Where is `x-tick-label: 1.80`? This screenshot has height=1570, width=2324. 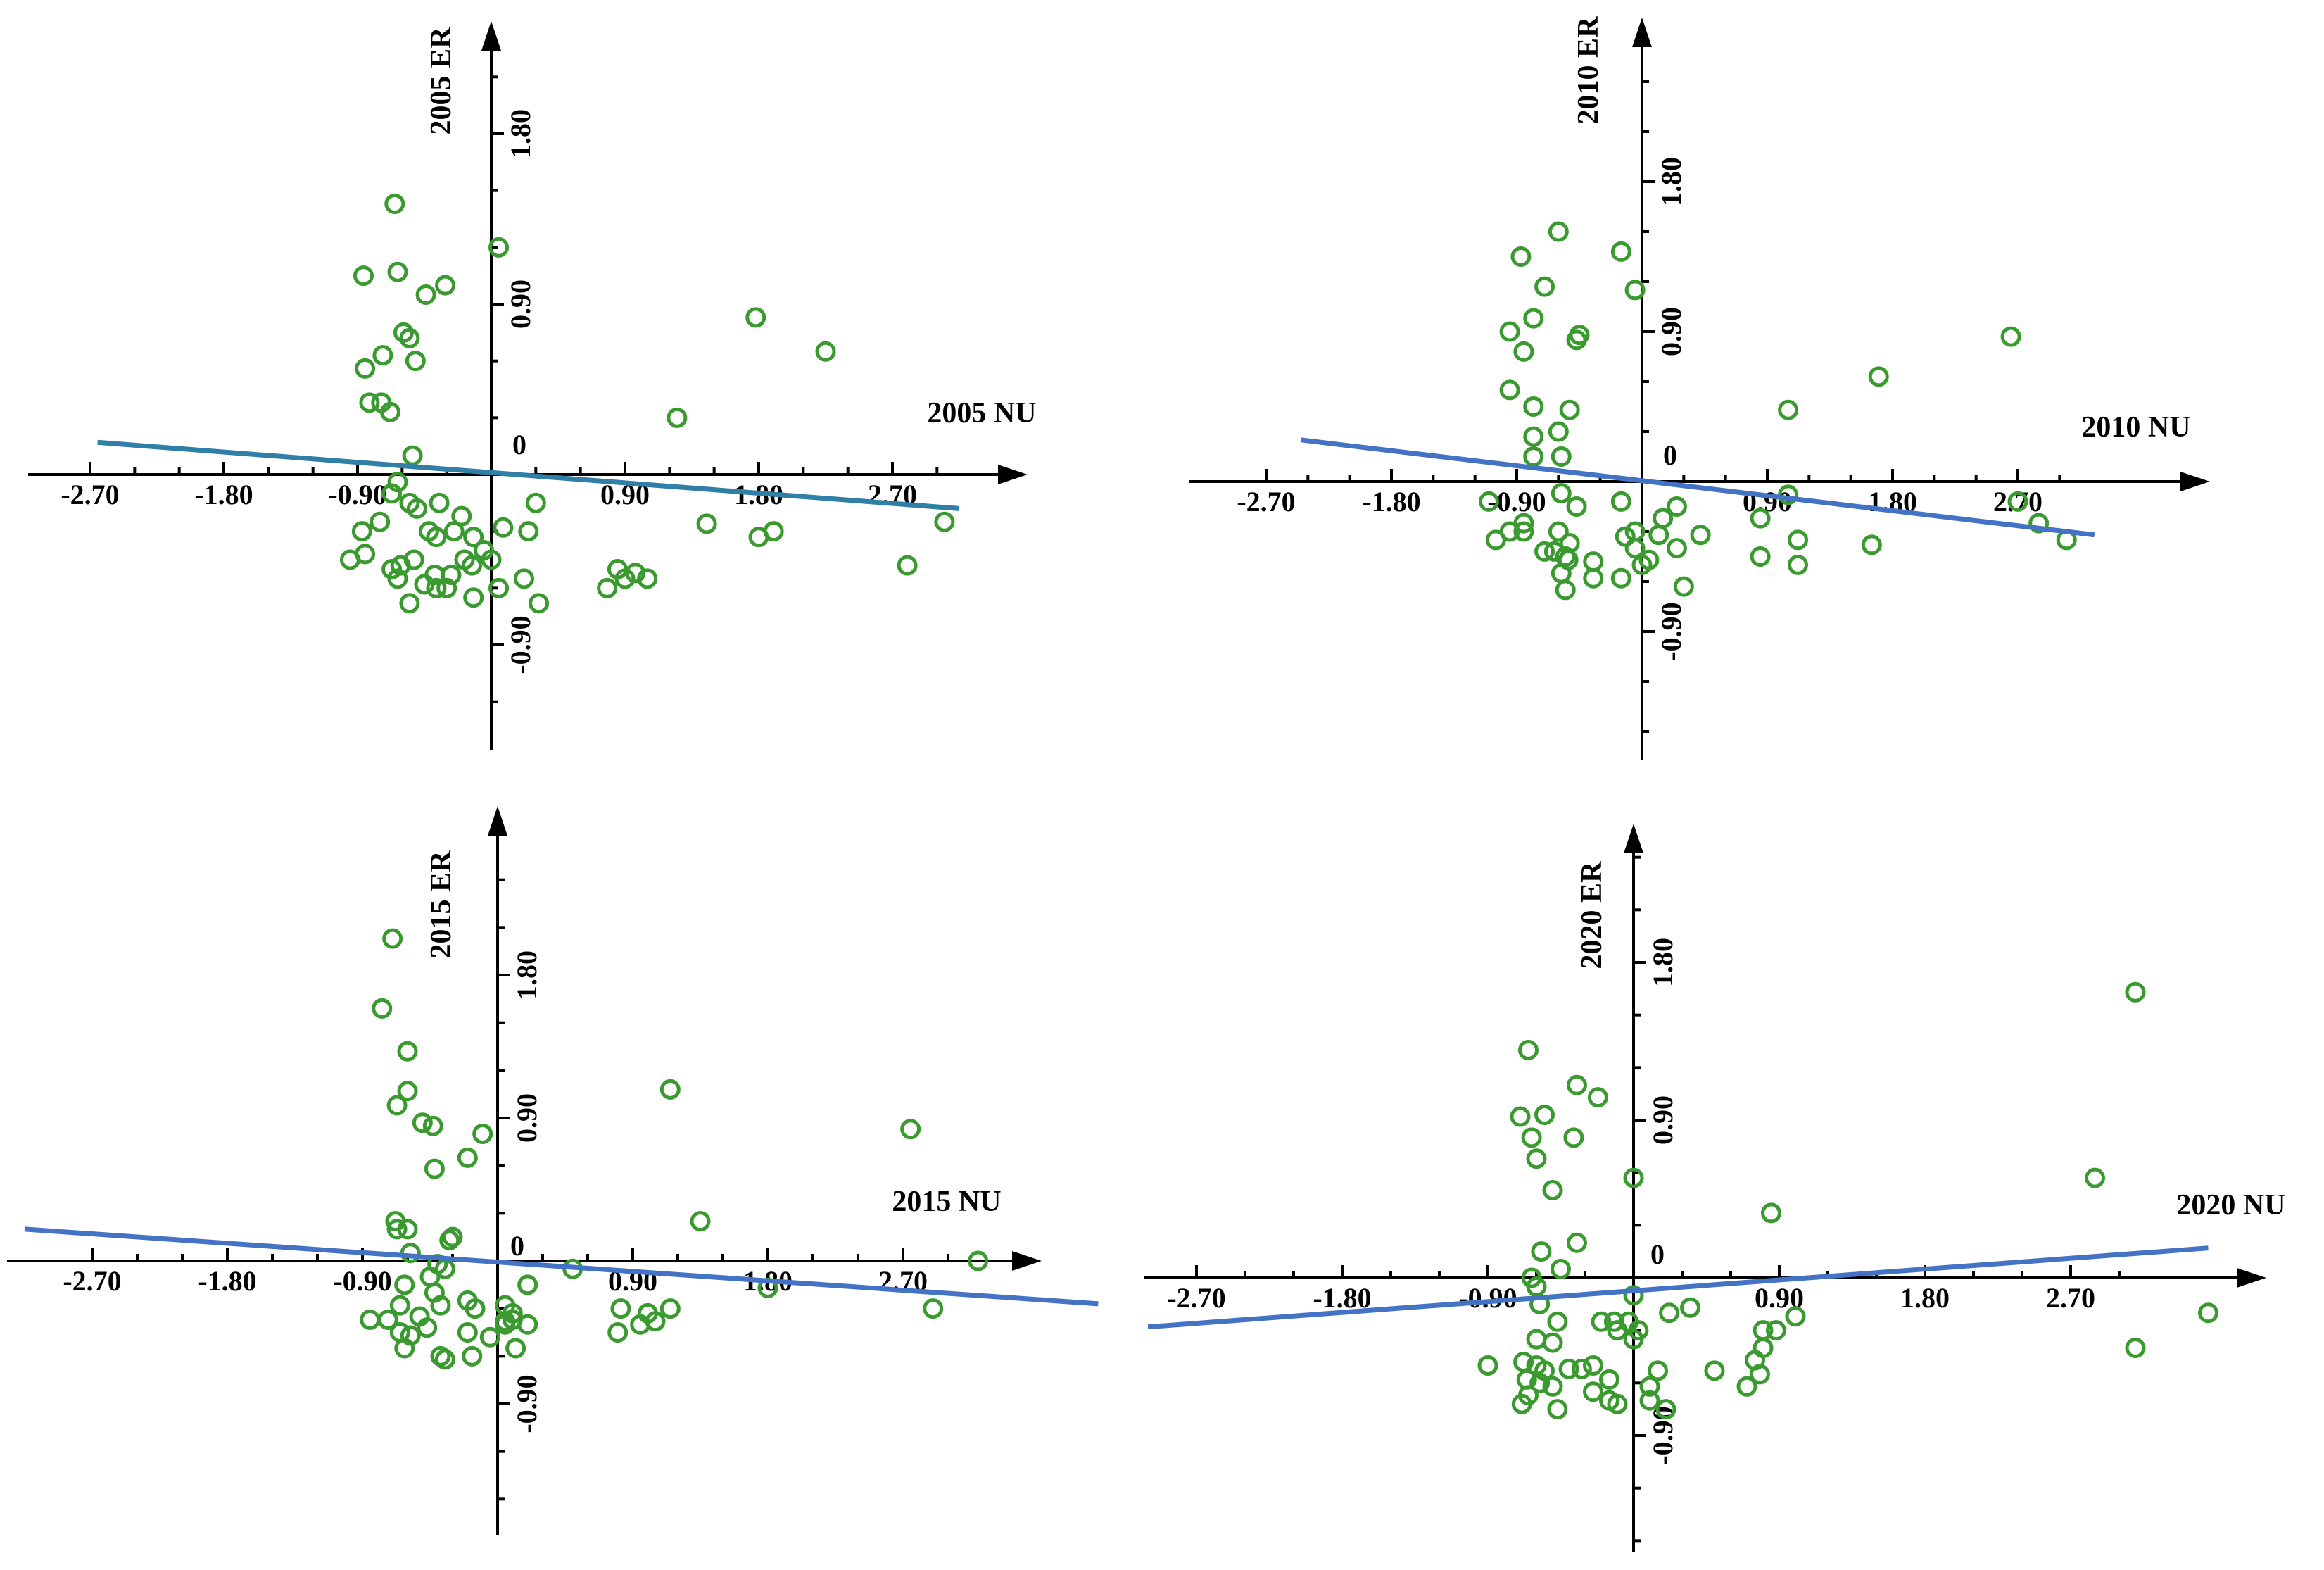
x-tick-label: 1.80 is located at coordinates (1925, 1298).